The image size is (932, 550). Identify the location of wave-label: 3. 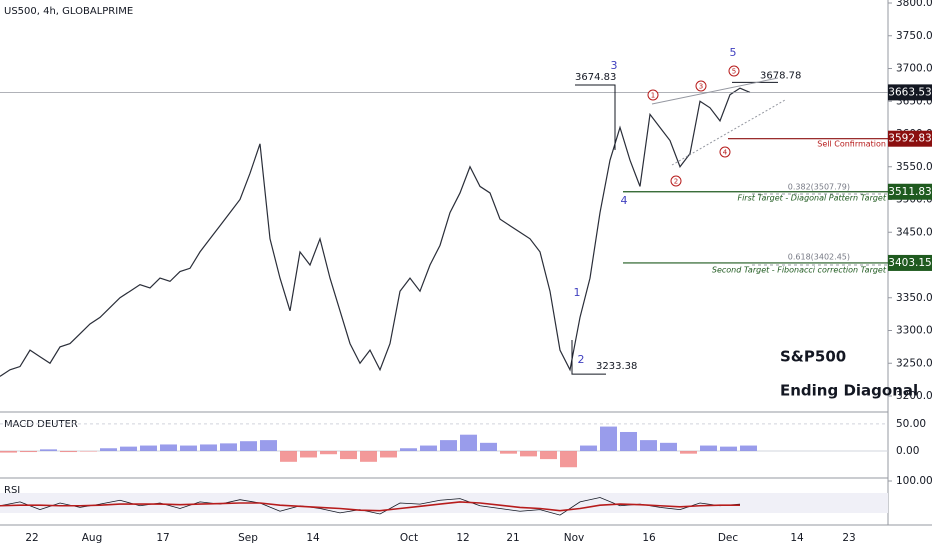
(614, 65).